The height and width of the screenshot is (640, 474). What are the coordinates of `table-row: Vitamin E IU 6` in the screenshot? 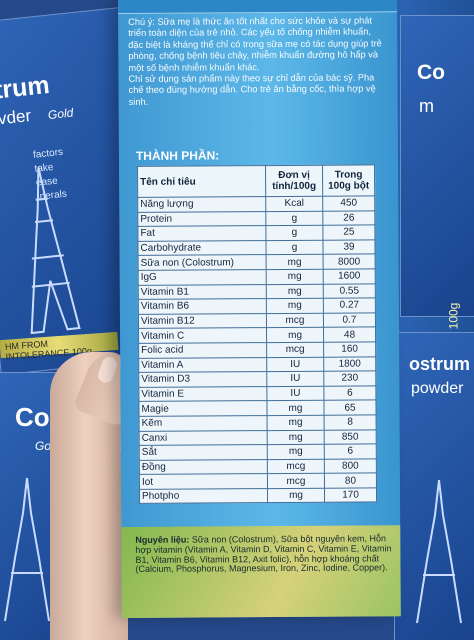 It's located at (257, 393).